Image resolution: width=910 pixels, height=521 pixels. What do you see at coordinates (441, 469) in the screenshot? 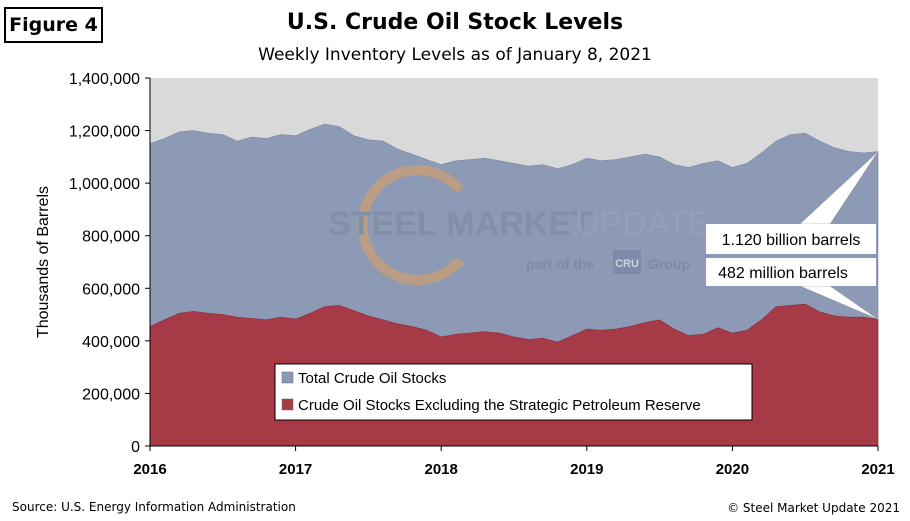
I see `x-tick-label: 2018` at bounding box center [441, 469].